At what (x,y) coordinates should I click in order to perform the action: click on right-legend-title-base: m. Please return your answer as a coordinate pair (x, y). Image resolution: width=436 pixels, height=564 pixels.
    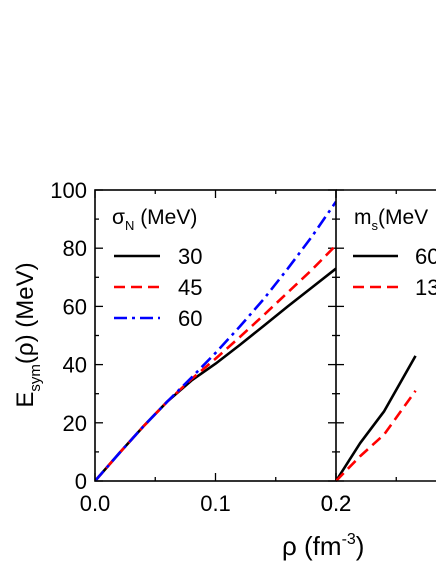
    Looking at the image, I should click on (363, 217).